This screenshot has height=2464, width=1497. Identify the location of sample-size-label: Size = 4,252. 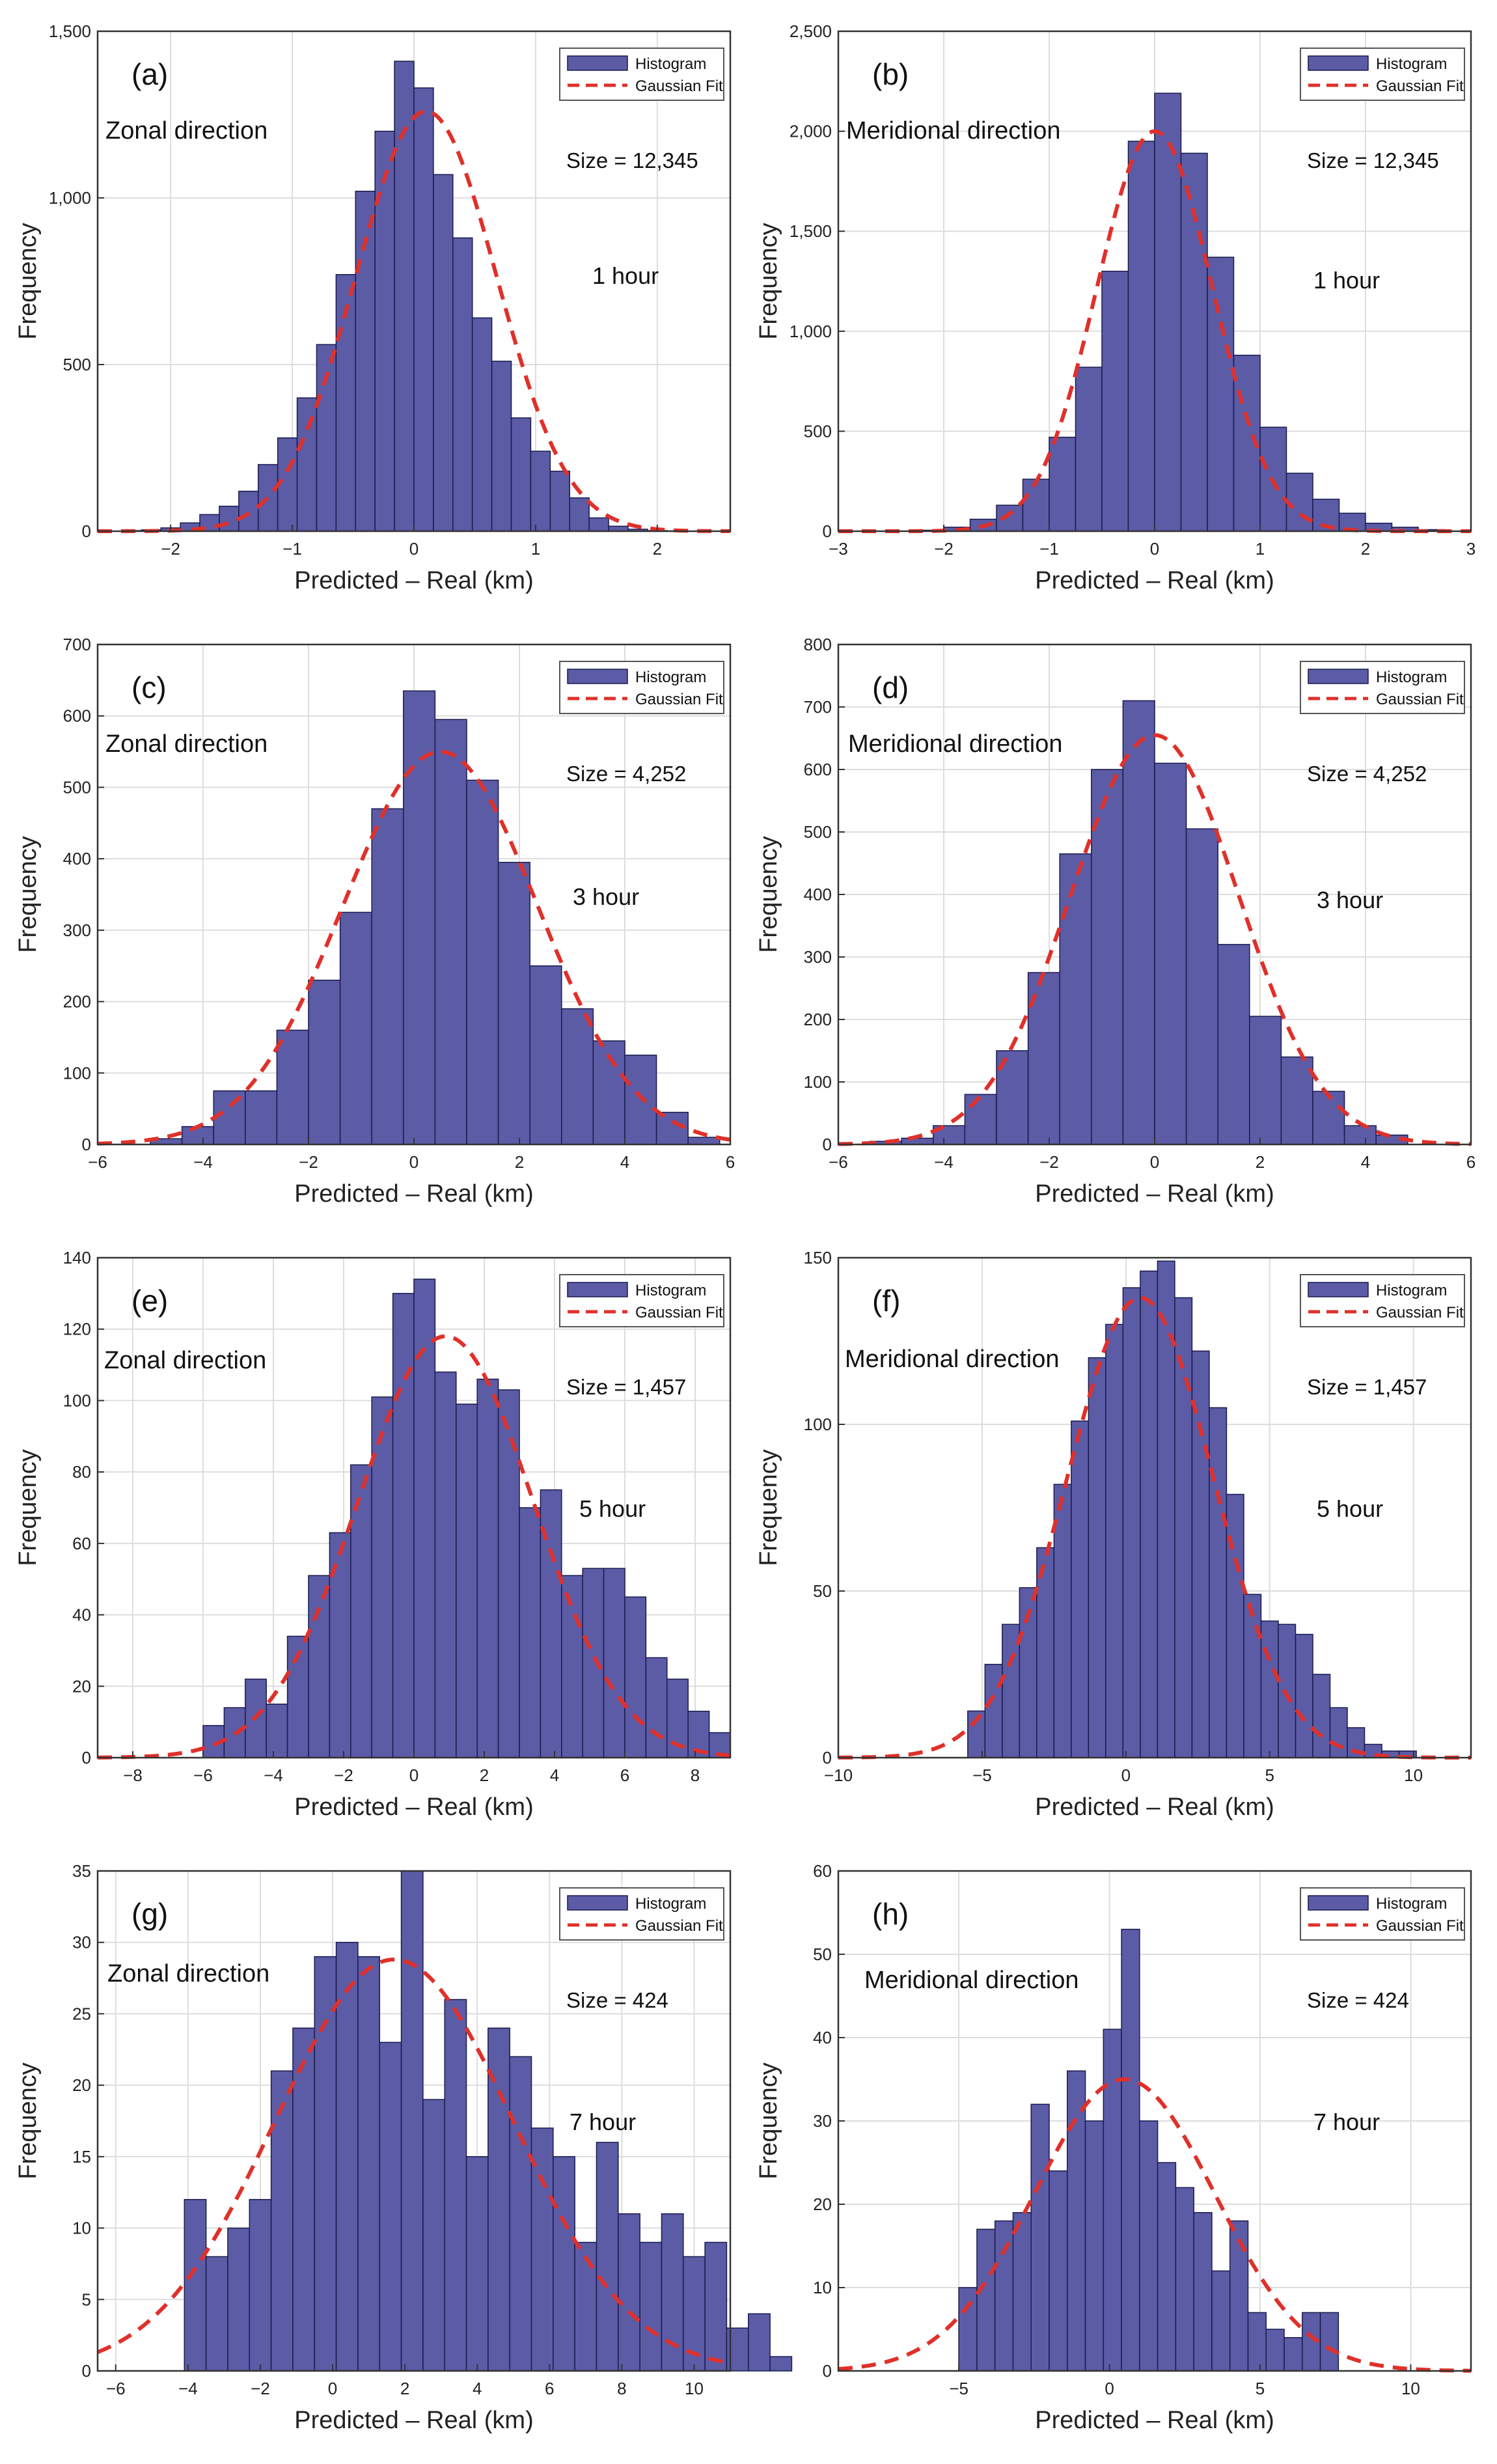
(626, 774).